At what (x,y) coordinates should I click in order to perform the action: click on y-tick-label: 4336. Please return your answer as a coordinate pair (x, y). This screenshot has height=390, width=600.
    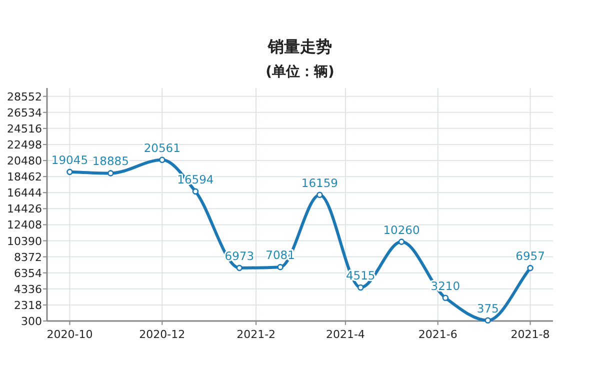
    Looking at the image, I should click on (28, 289).